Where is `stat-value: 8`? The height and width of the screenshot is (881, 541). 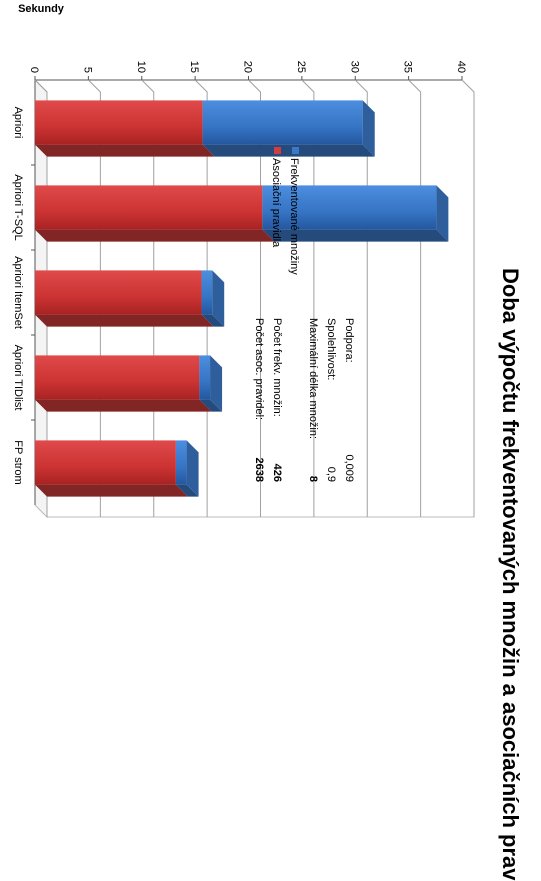
stat-value: 8 is located at coordinates (313, 479).